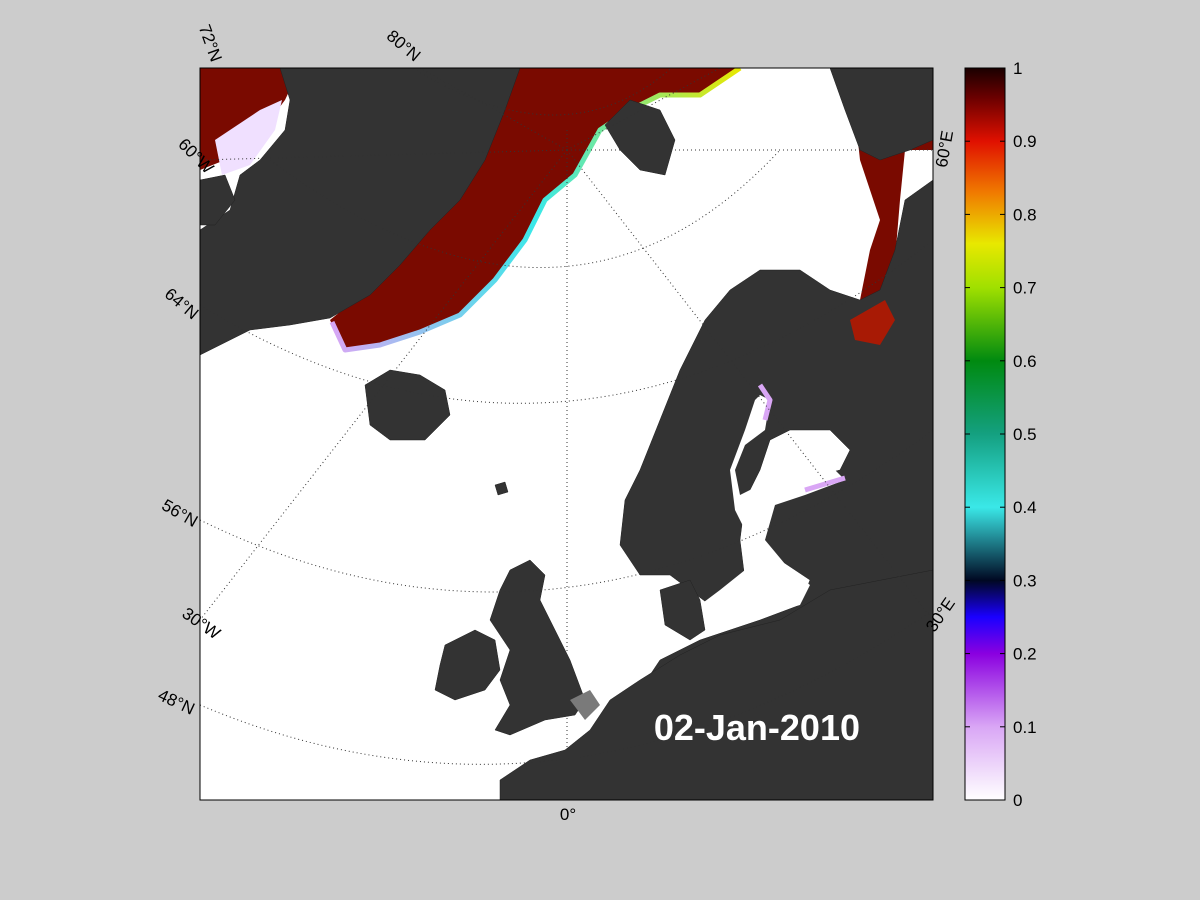 The width and height of the screenshot is (1200, 900). What do you see at coordinates (403, 45) in the screenshot?
I see `lat-label: 80°N` at bounding box center [403, 45].